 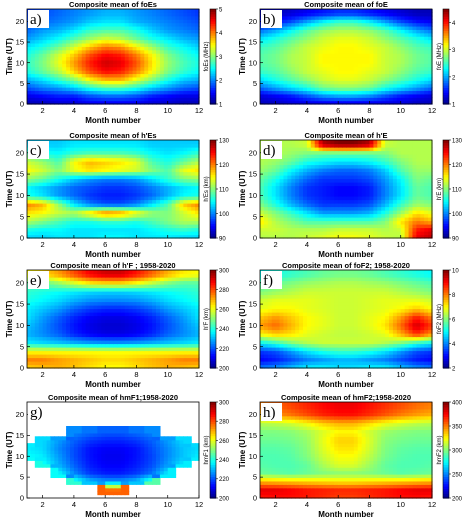 What do you see at coordinates (221, 34) in the screenshot?
I see `colorbar-tick-label: 4` at bounding box center [221, 34].